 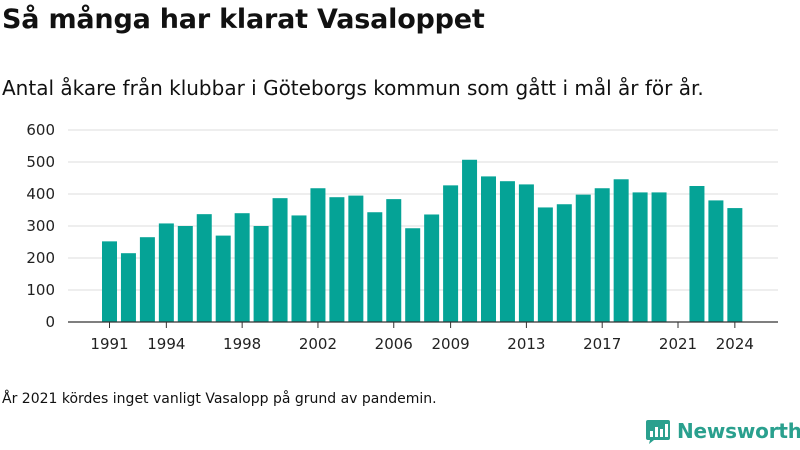 What do you see at coordinates (738, 431) in the screenshot?
I see `brand-name: Newsworthy` at bounding box center [738, 431].